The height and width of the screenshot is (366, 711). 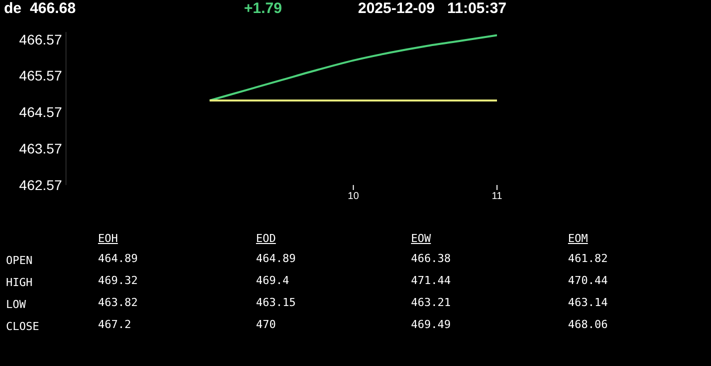 What do you see at coordinates (40, 184) in the screenshot?
I see `y-tick-label: 462.57` at bounding box center [40, 184].